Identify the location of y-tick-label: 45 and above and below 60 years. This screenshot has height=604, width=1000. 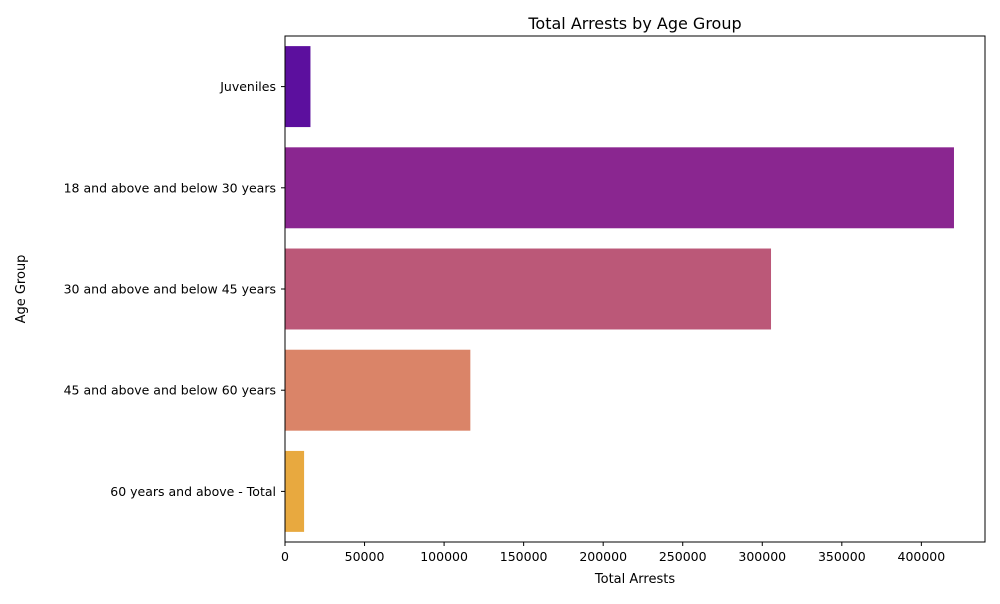
(170, 390).